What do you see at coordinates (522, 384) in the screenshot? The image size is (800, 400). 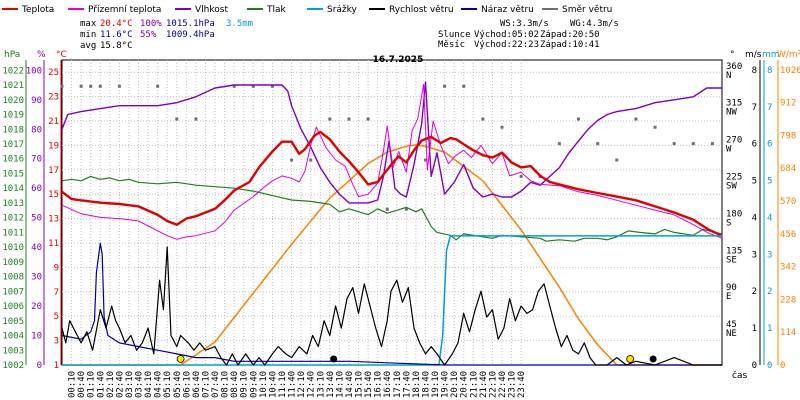 I see `x-tick-label: 23:40` at bounding box center [522, 384].